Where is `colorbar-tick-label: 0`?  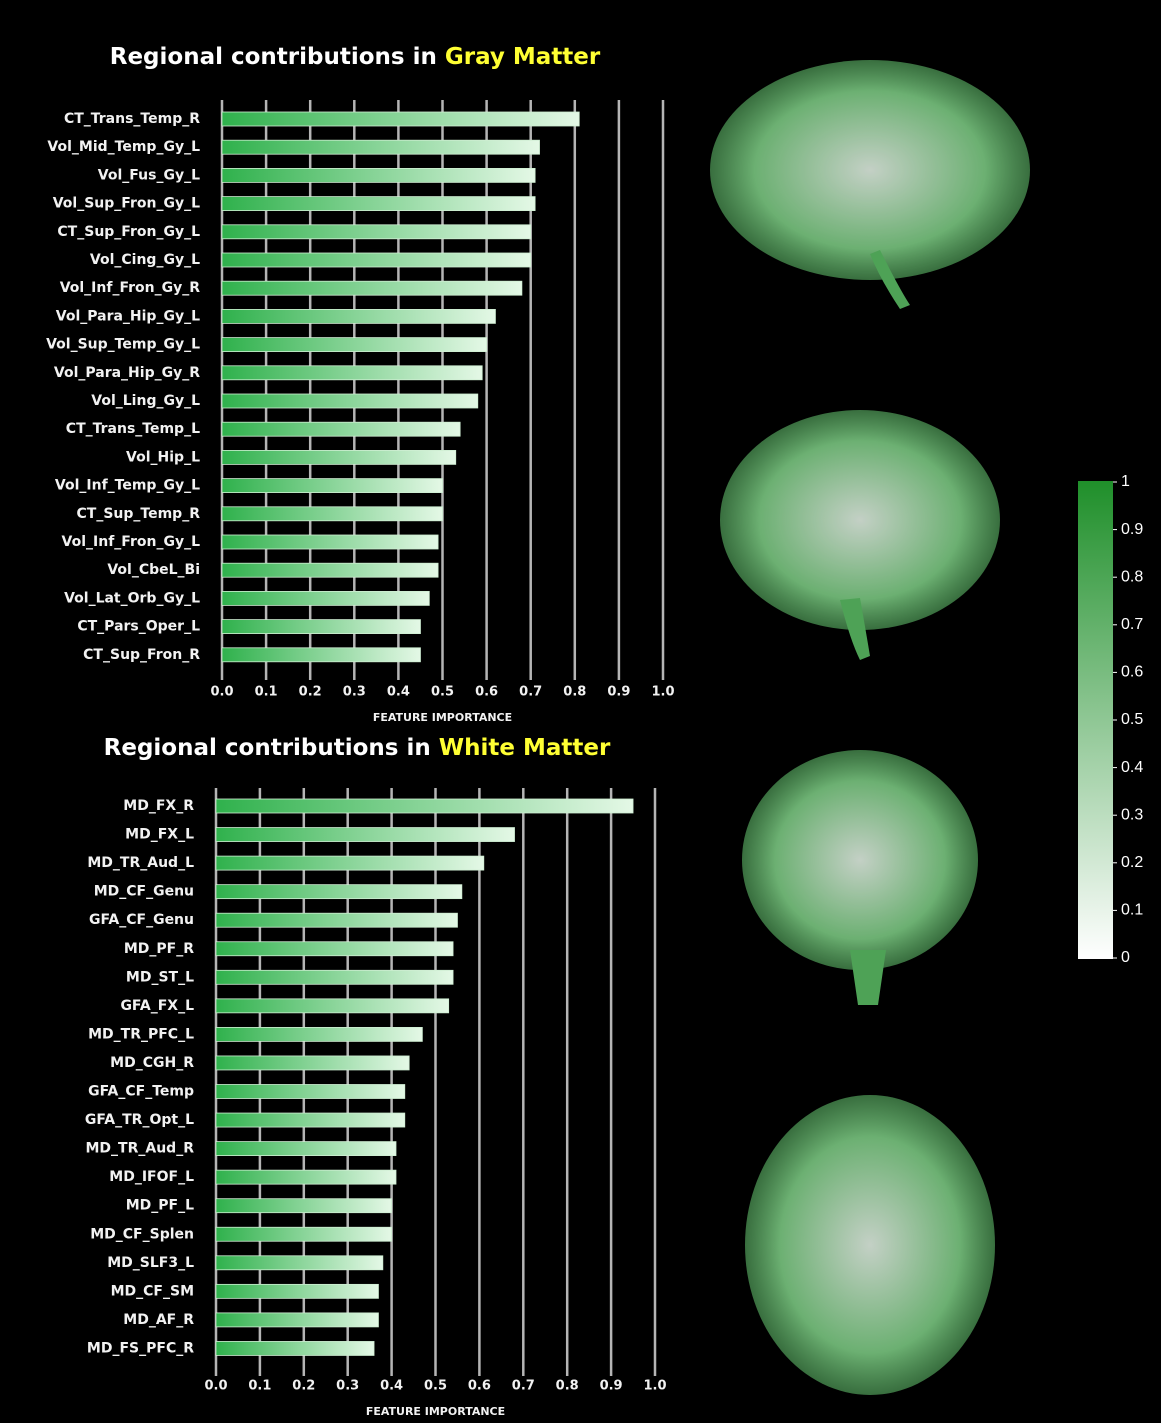 colorbar-tick-label: 0 is located at coordinates (1125, 957).